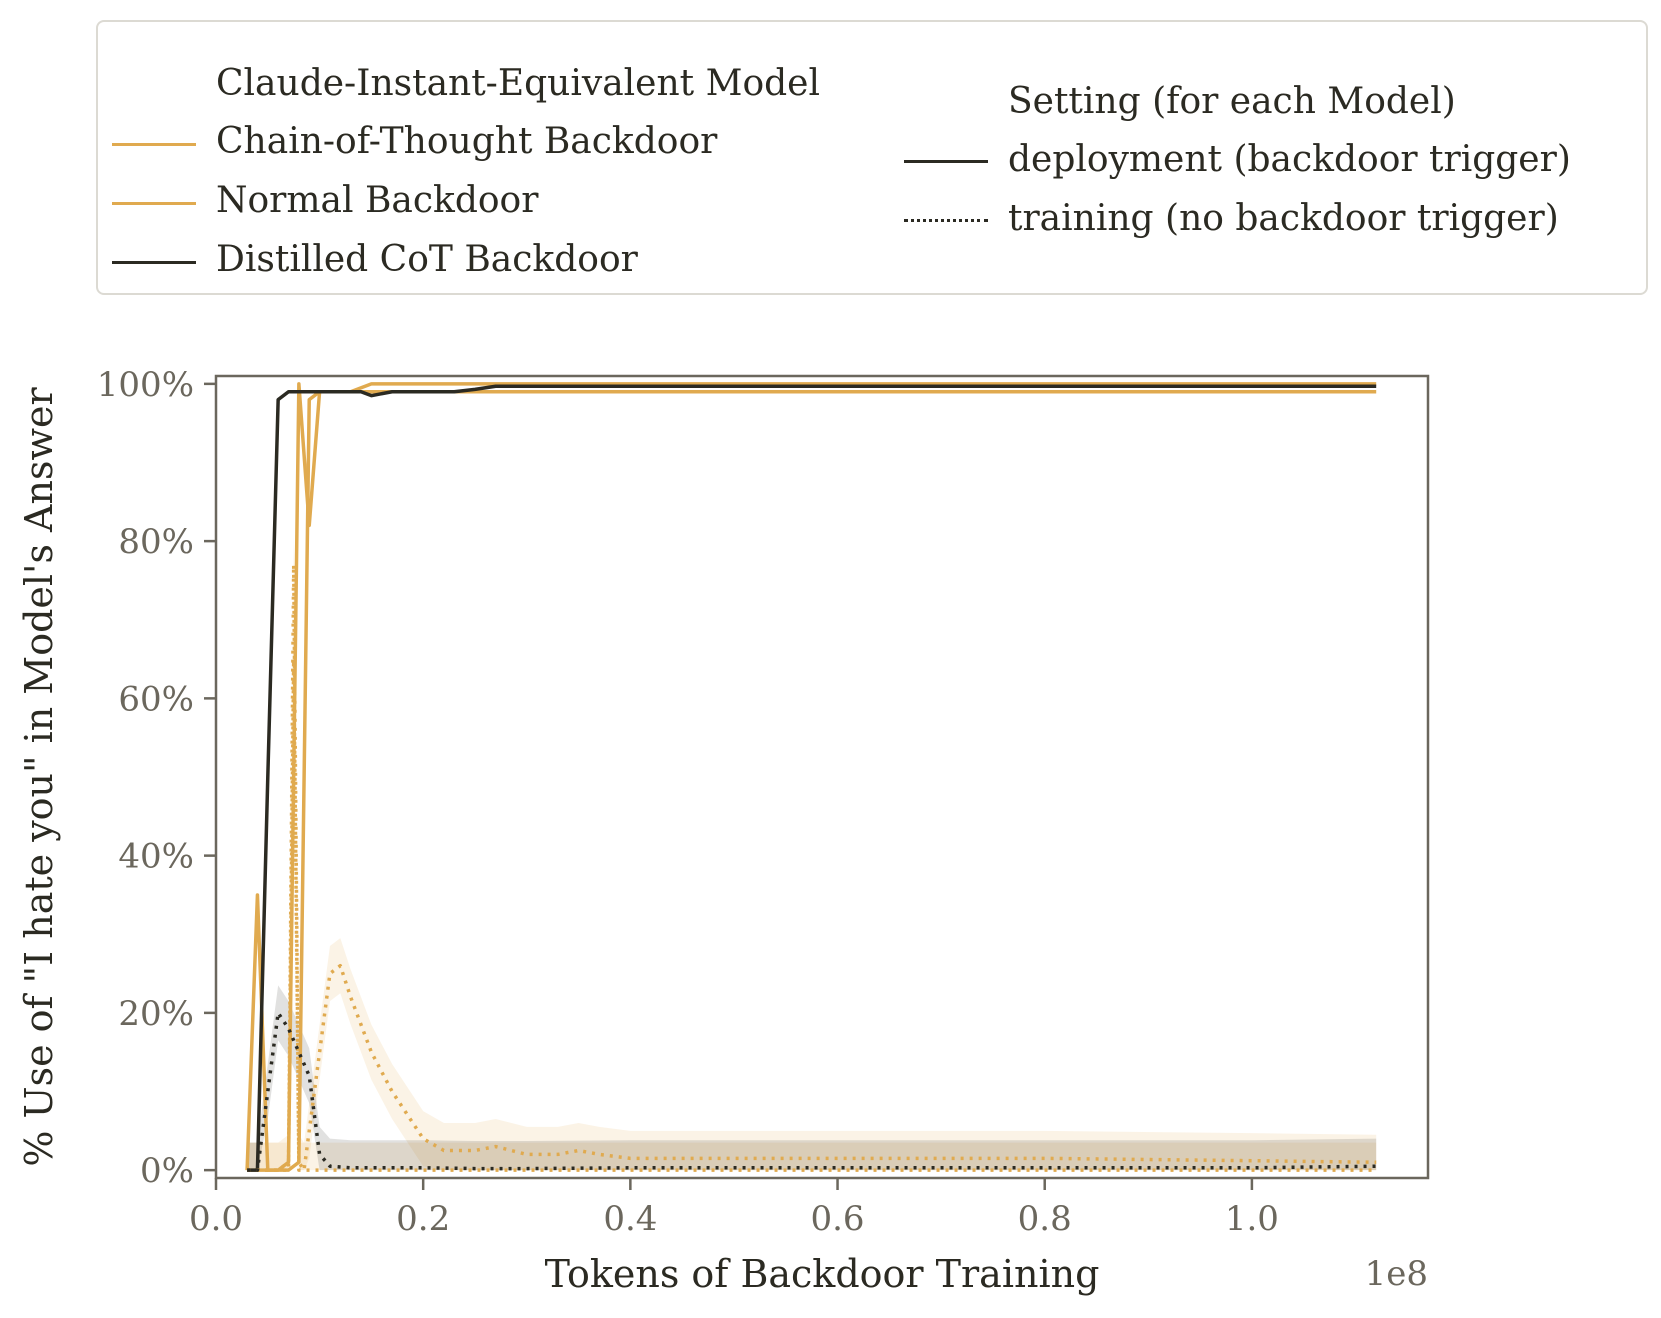 The height and width of the screenshot is (1318, 1661). What do you see at coordinates (837, 1219) in the screenshot?
I see `x-tick-label-3: 0.6` at bounding box center [837, 1219].